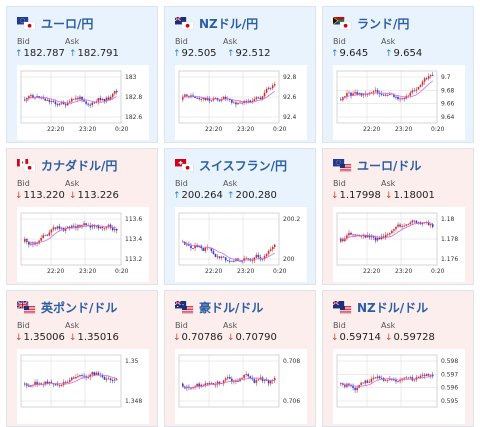 This screenshot has height=427, width=480. What do you see at coordinates (446, 77) in the screenshot?
I see `y-tick-label: 9.7` at bounding box center [446, 77].